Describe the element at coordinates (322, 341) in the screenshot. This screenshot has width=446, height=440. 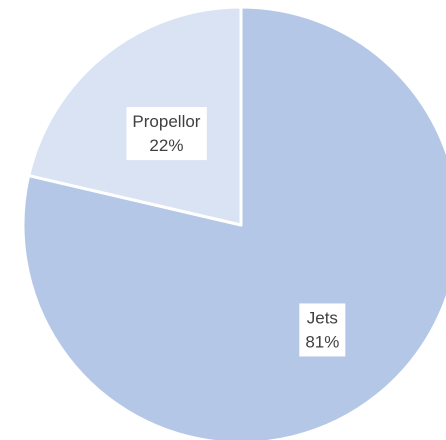
I see `slice-value-label: 81%` at that location.